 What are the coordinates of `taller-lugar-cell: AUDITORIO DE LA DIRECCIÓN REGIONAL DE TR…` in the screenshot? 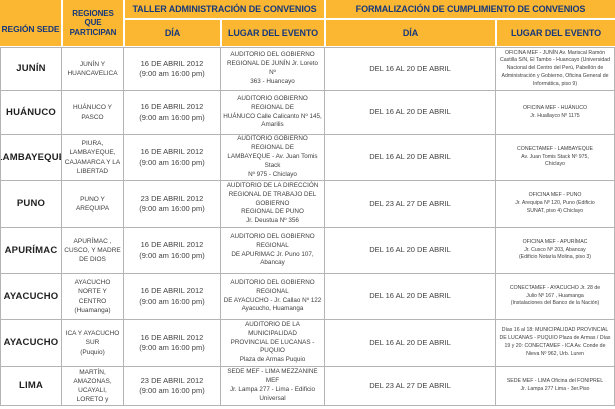 It's located at (273, 204).